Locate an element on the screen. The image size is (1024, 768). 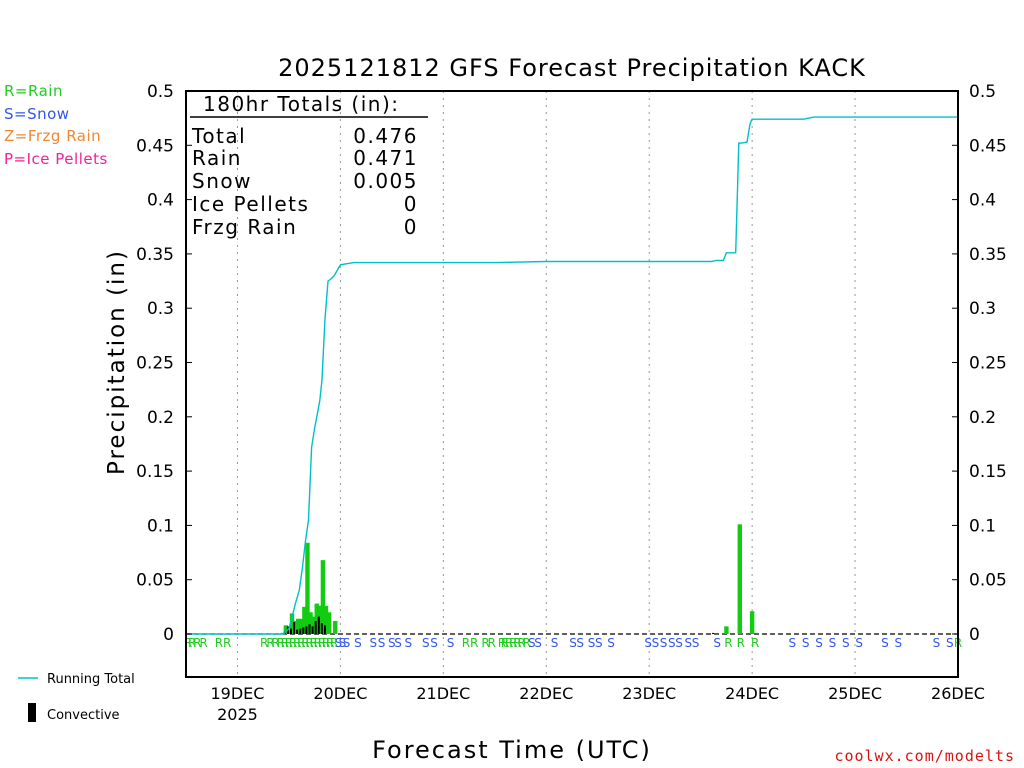
y-tick-label-right: 0.15 is located at coordinates (988, 472).